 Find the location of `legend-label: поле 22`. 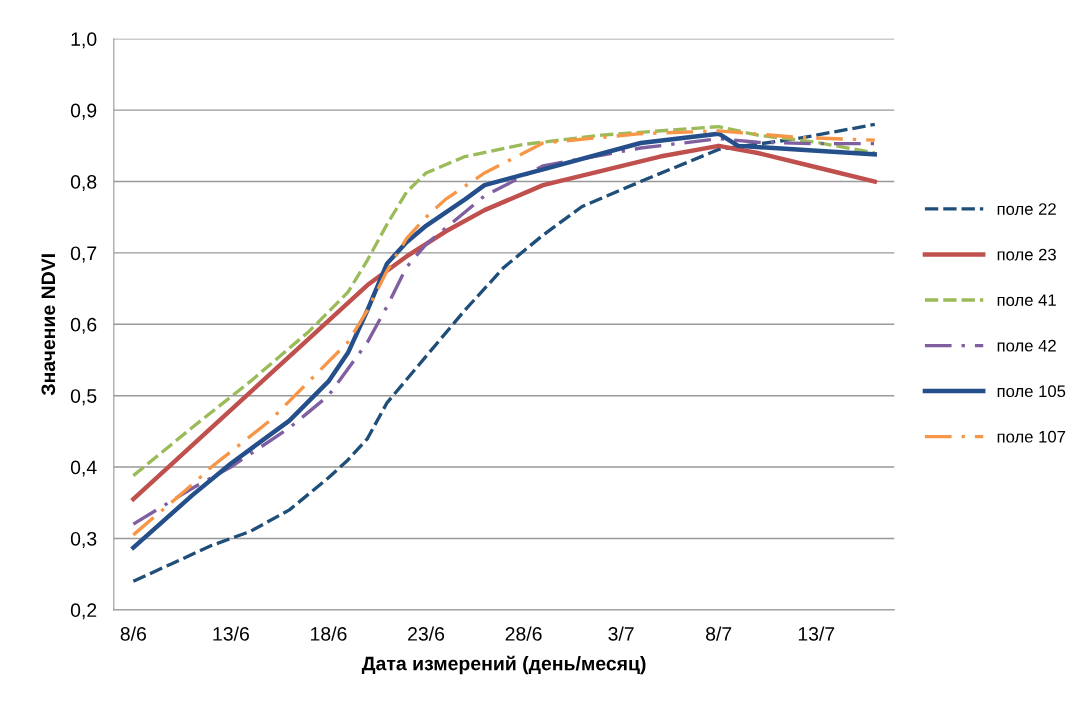

legend-label: поле 22 is located at coordinates (1026, 209).